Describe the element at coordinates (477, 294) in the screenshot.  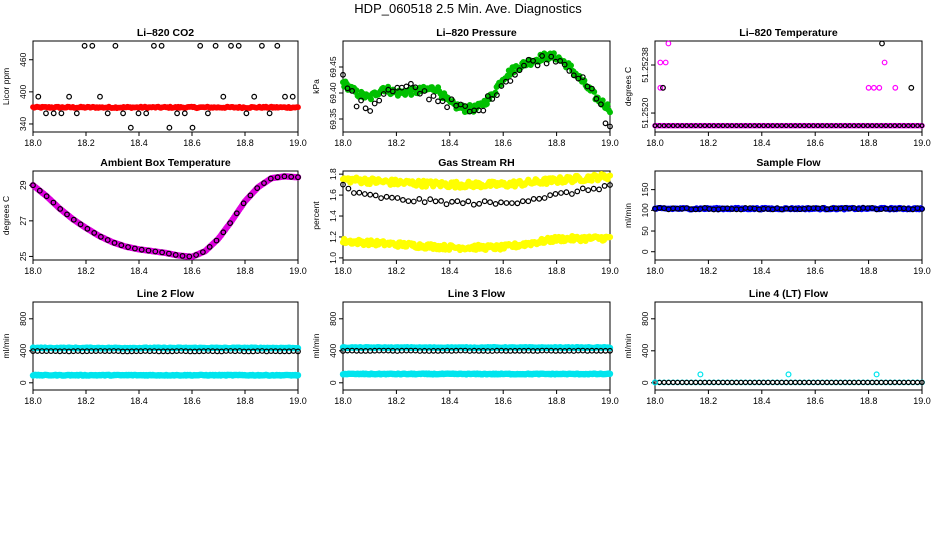
I see `panel-title: Line 3 Flow` at that location.